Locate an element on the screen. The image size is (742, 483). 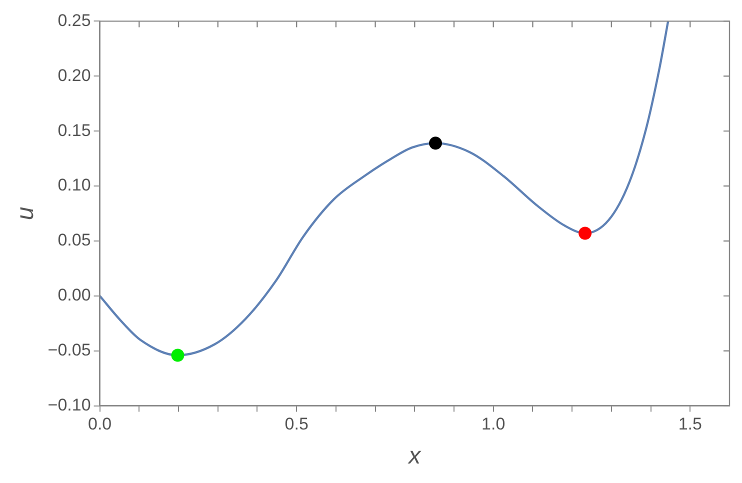
x-axis-title: x is located at coordinates (415, 456).